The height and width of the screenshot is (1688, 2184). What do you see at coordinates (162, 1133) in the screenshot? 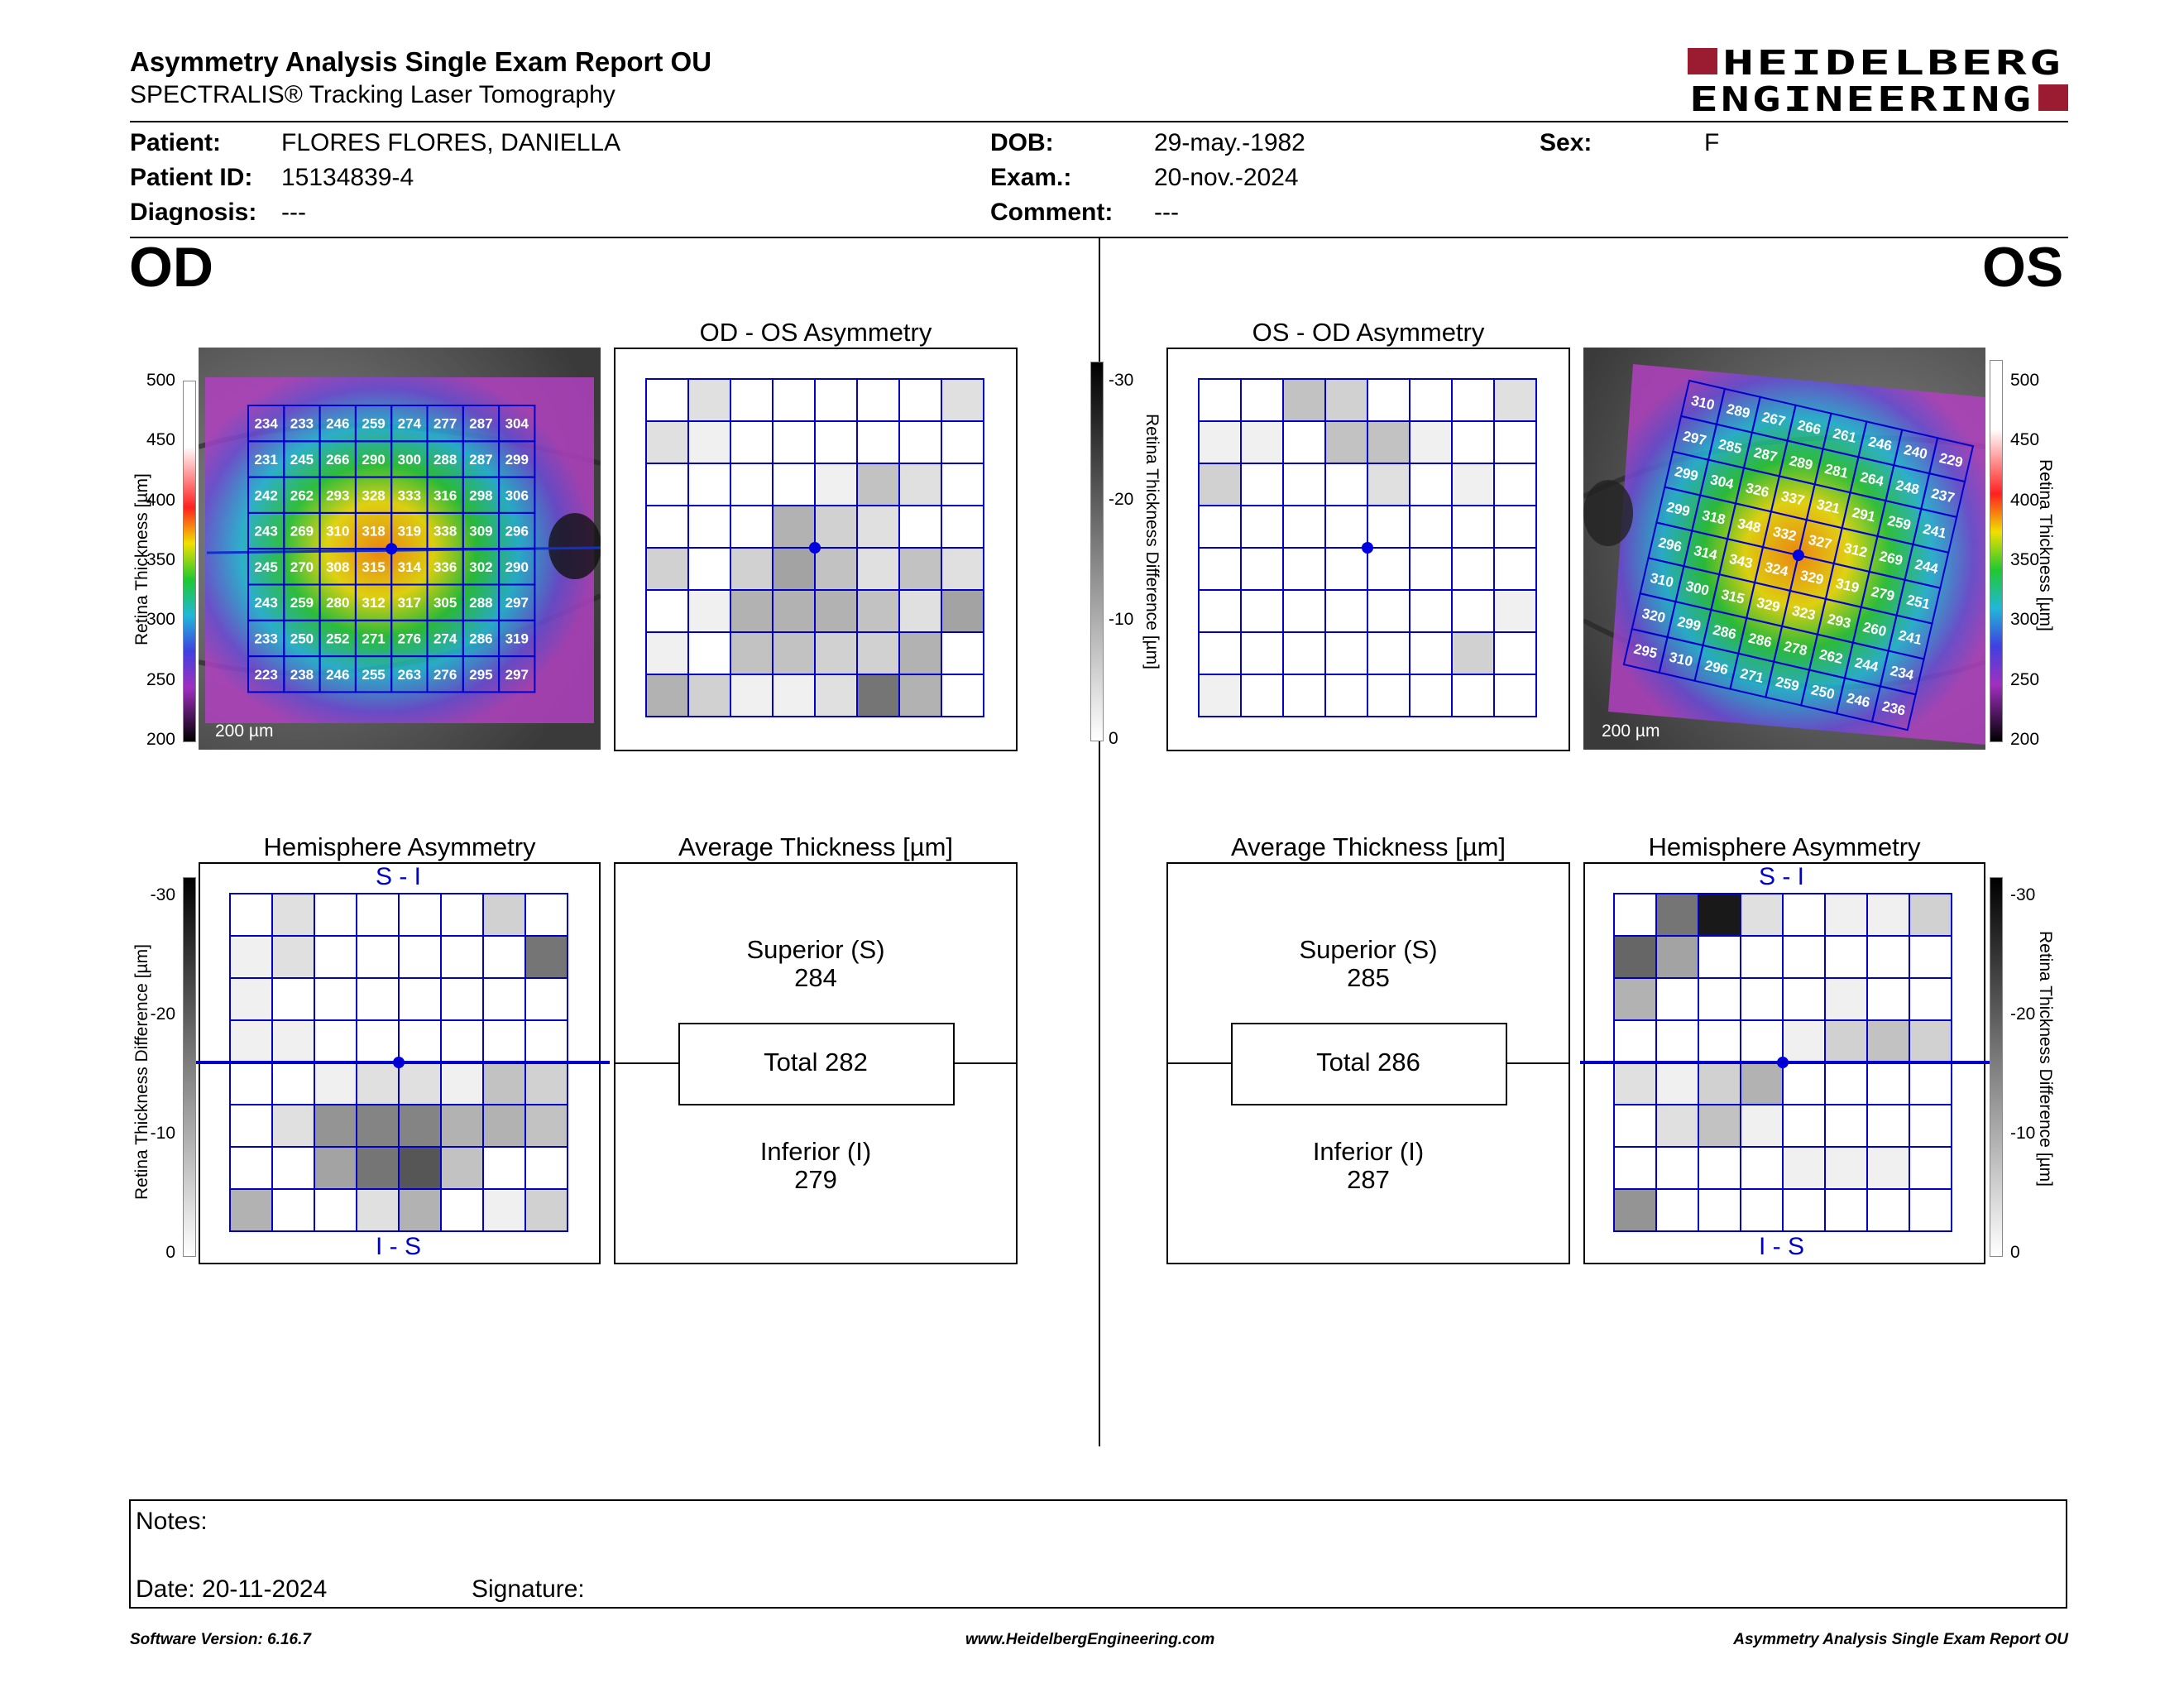
I see `scale-tick-label: -10` at bounding box center [162, 1133].